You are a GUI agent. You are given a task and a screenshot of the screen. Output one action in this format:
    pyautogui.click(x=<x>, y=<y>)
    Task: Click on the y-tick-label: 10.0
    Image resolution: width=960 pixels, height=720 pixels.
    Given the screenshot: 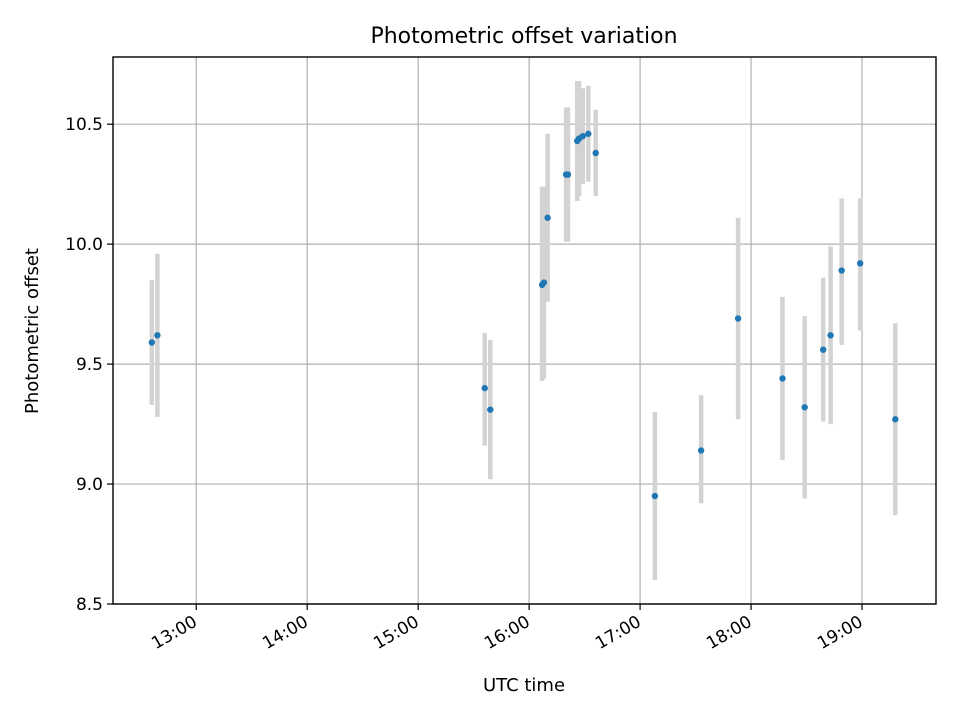 What is the action you would take?
    pyautogui.click(x=84, y=245)
    